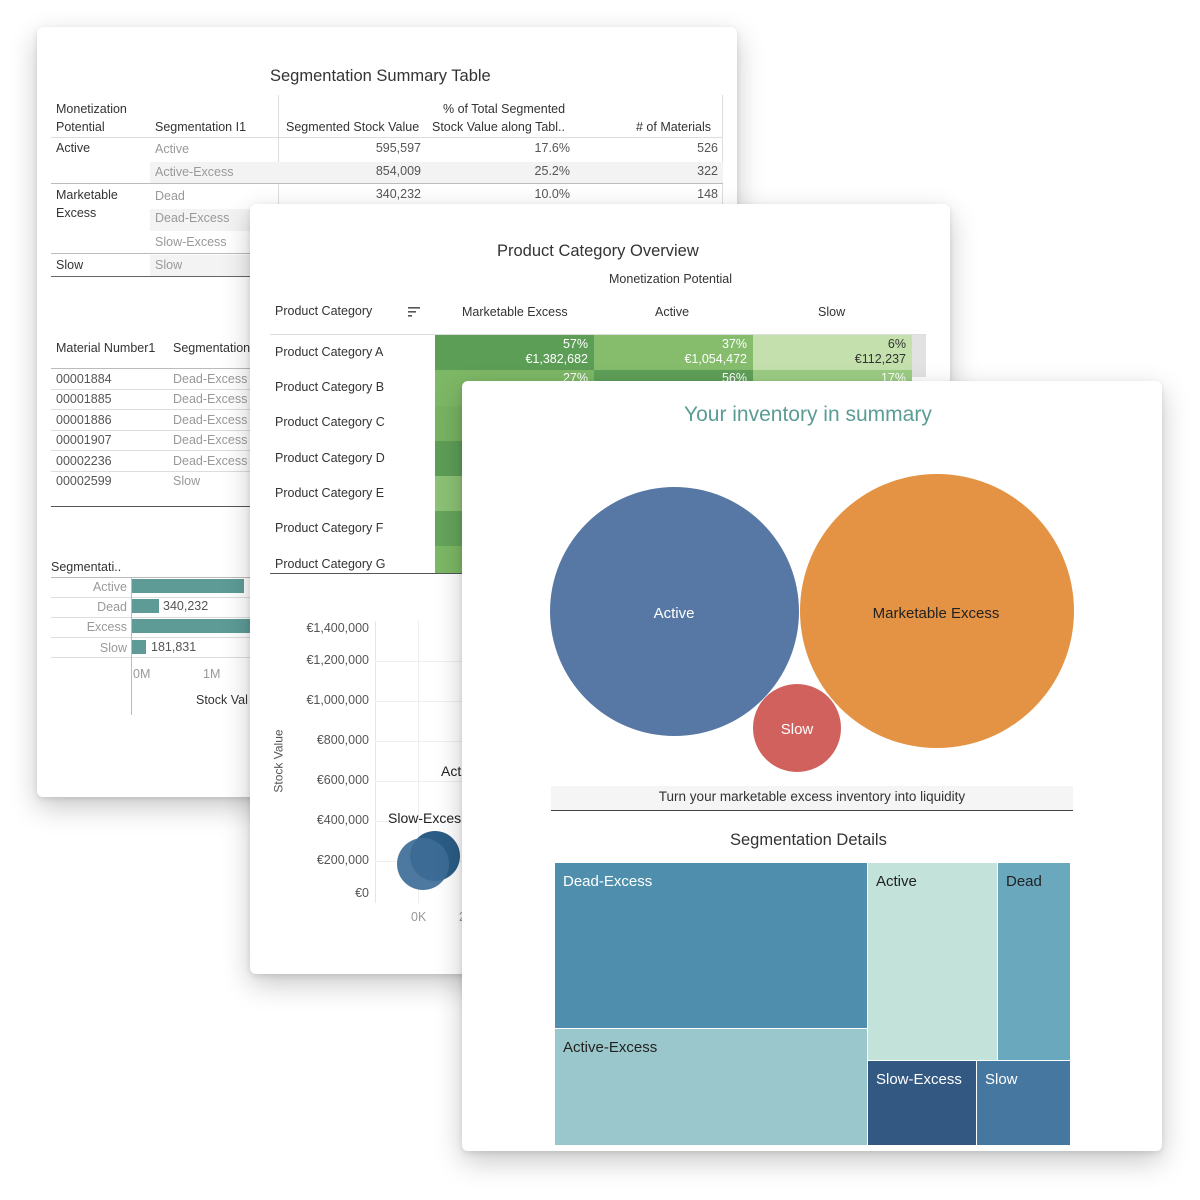  I want to click on bubble-marketable-excess, so click(937, 611).